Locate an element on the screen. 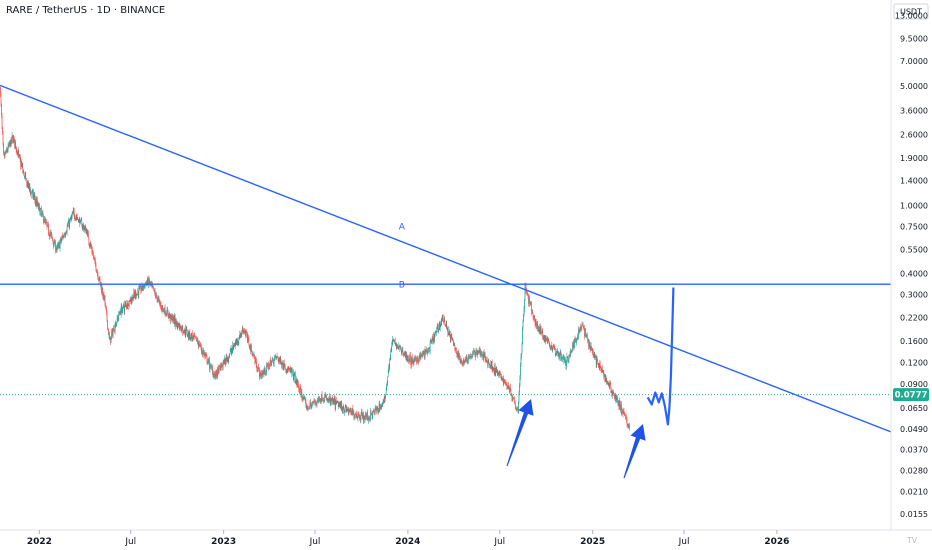 This screenshot has width=932, height=550. x-tick-label: 2025 is located at coordinates (592, 542).